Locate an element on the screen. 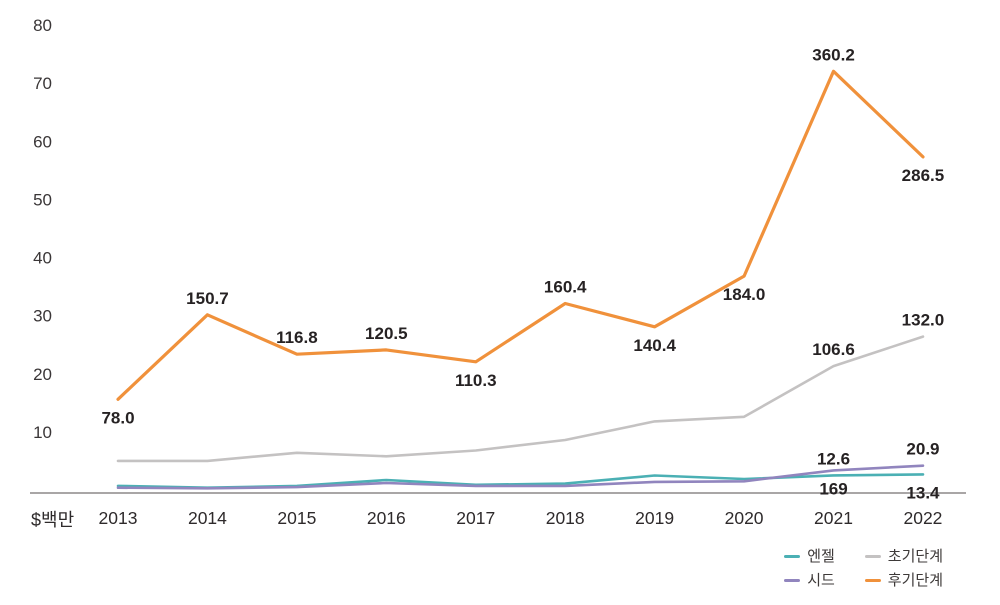 The image size is (1000, 605). y-tick-label: 30 is located at coordinates (42, 316).